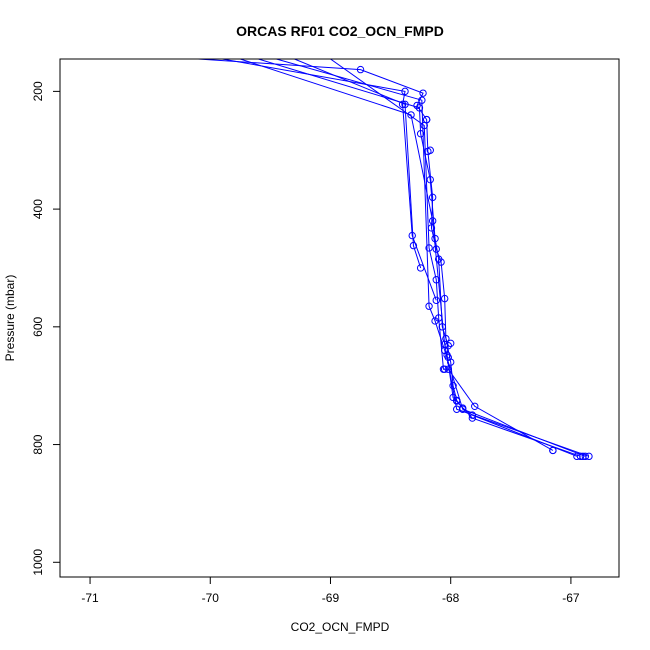  I want to click on y-tick-label: 400, so click(38, 209).